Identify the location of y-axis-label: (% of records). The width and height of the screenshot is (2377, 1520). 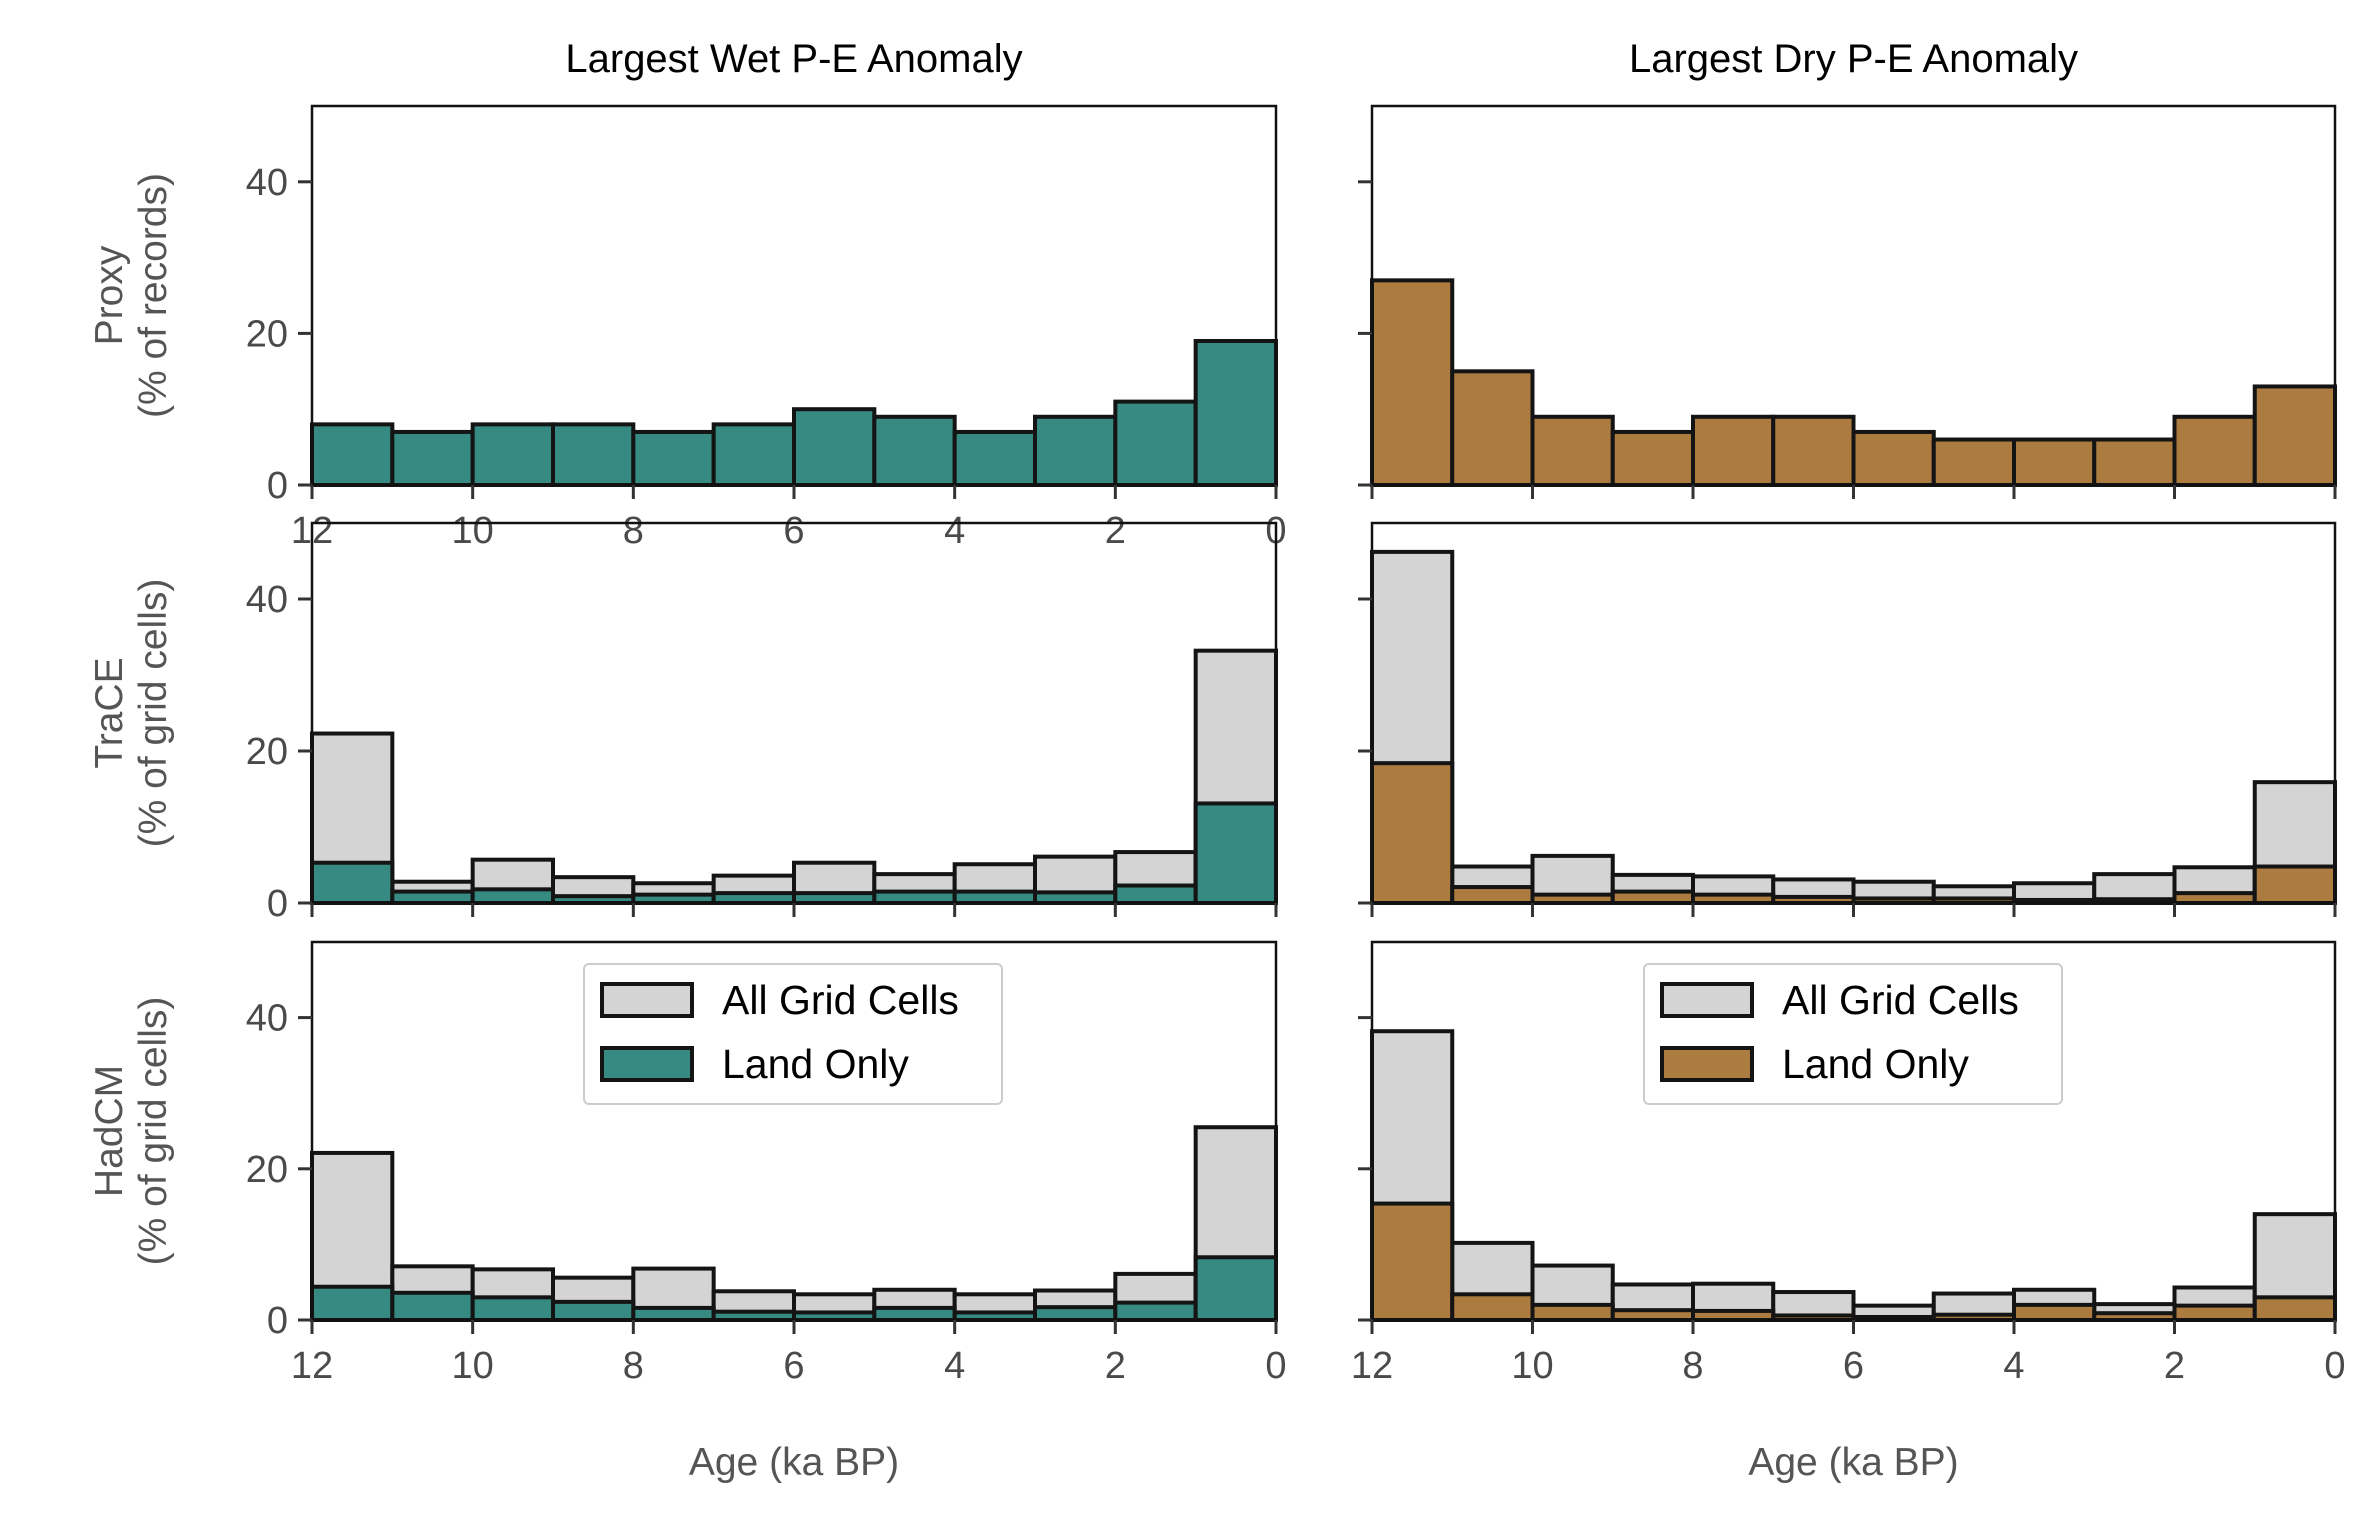
(153, 295).